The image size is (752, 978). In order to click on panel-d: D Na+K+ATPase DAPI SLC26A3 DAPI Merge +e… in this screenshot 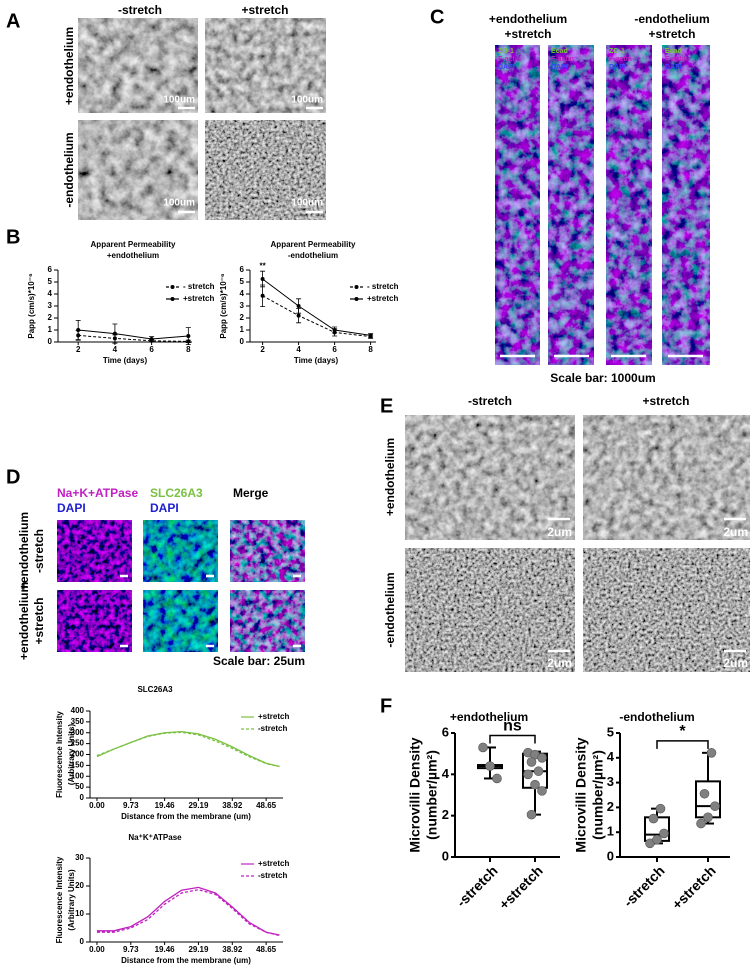, I will do `click(155, 567)`.